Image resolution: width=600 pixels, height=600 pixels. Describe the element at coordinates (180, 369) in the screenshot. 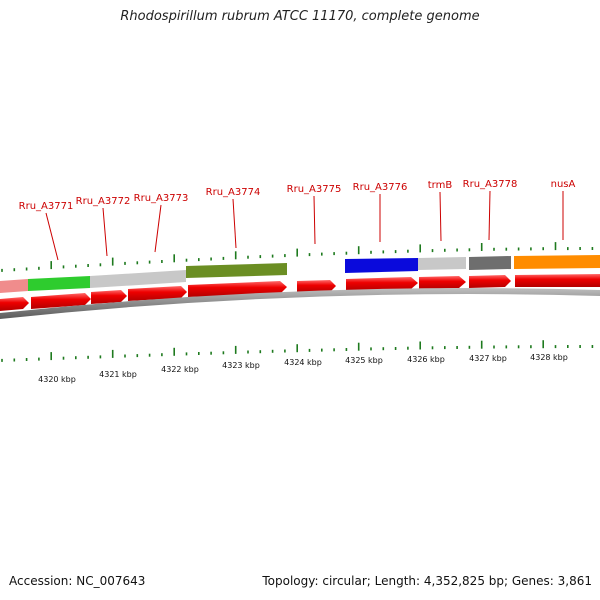

I see `kbp-label-4322: 4322 kbp` at that location.